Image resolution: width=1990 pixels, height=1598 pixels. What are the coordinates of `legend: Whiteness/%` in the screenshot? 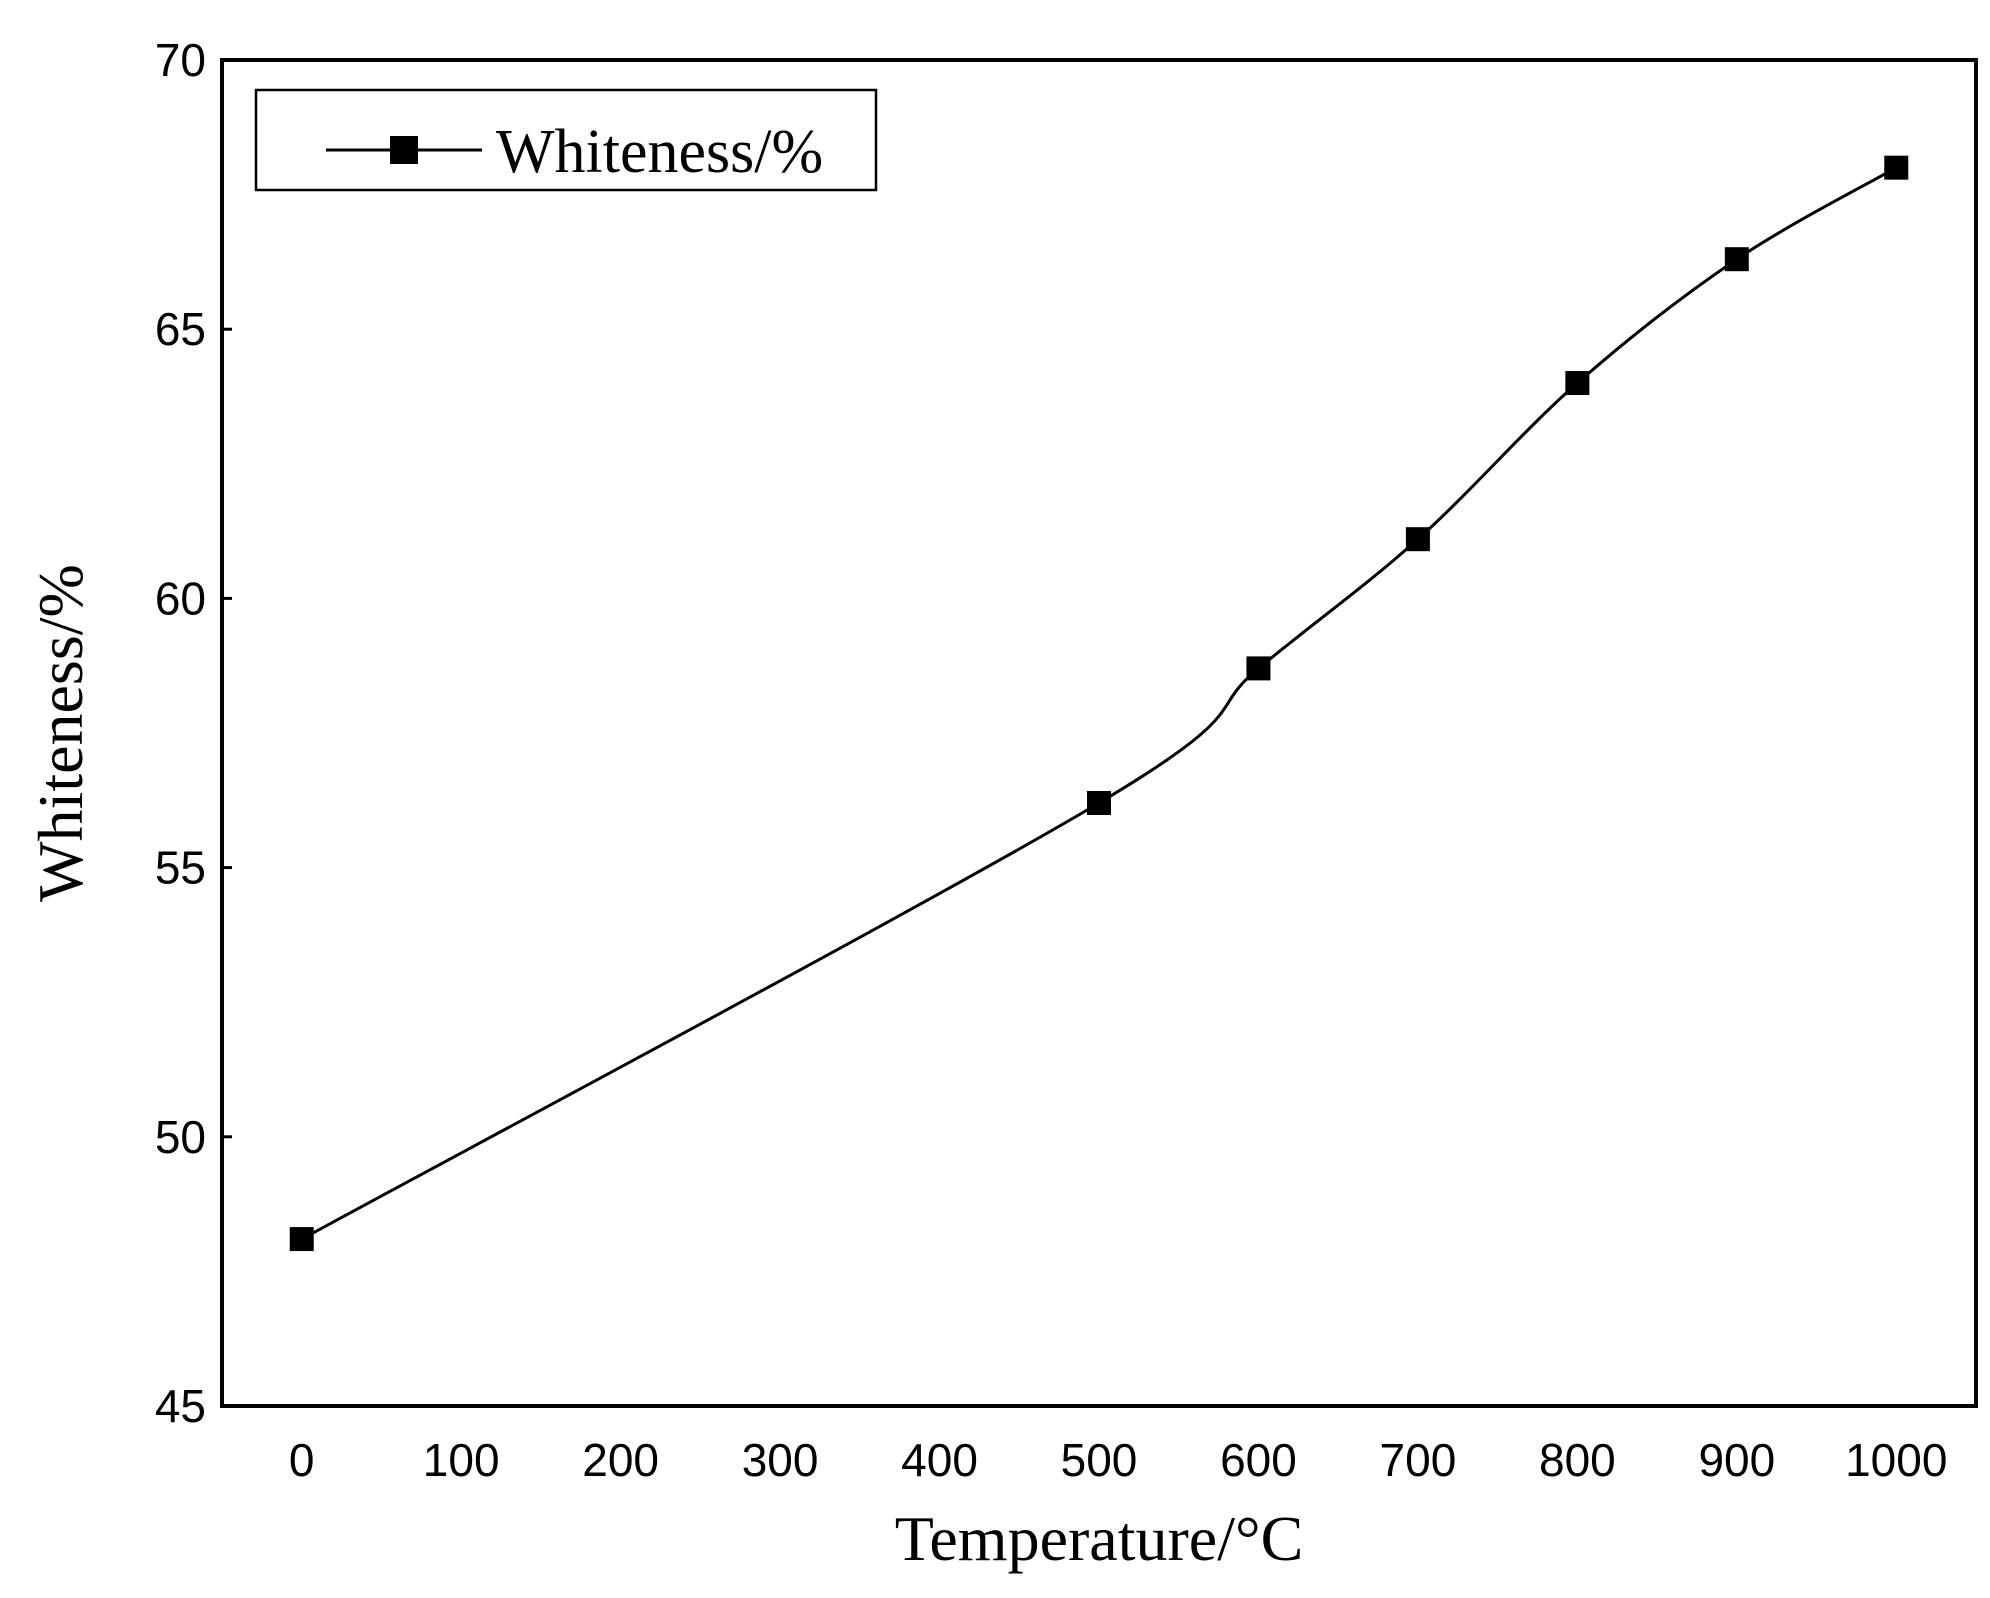 It's located at (566, 140).